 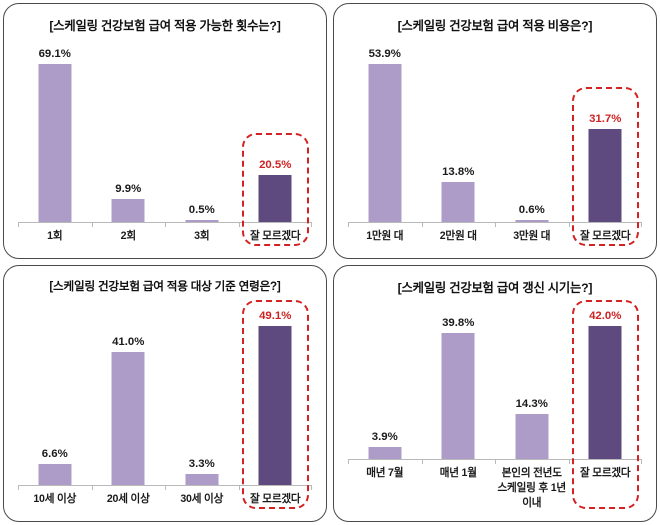 I want to click on bar-value-label: 3.3%, so click(x=201, y=464).